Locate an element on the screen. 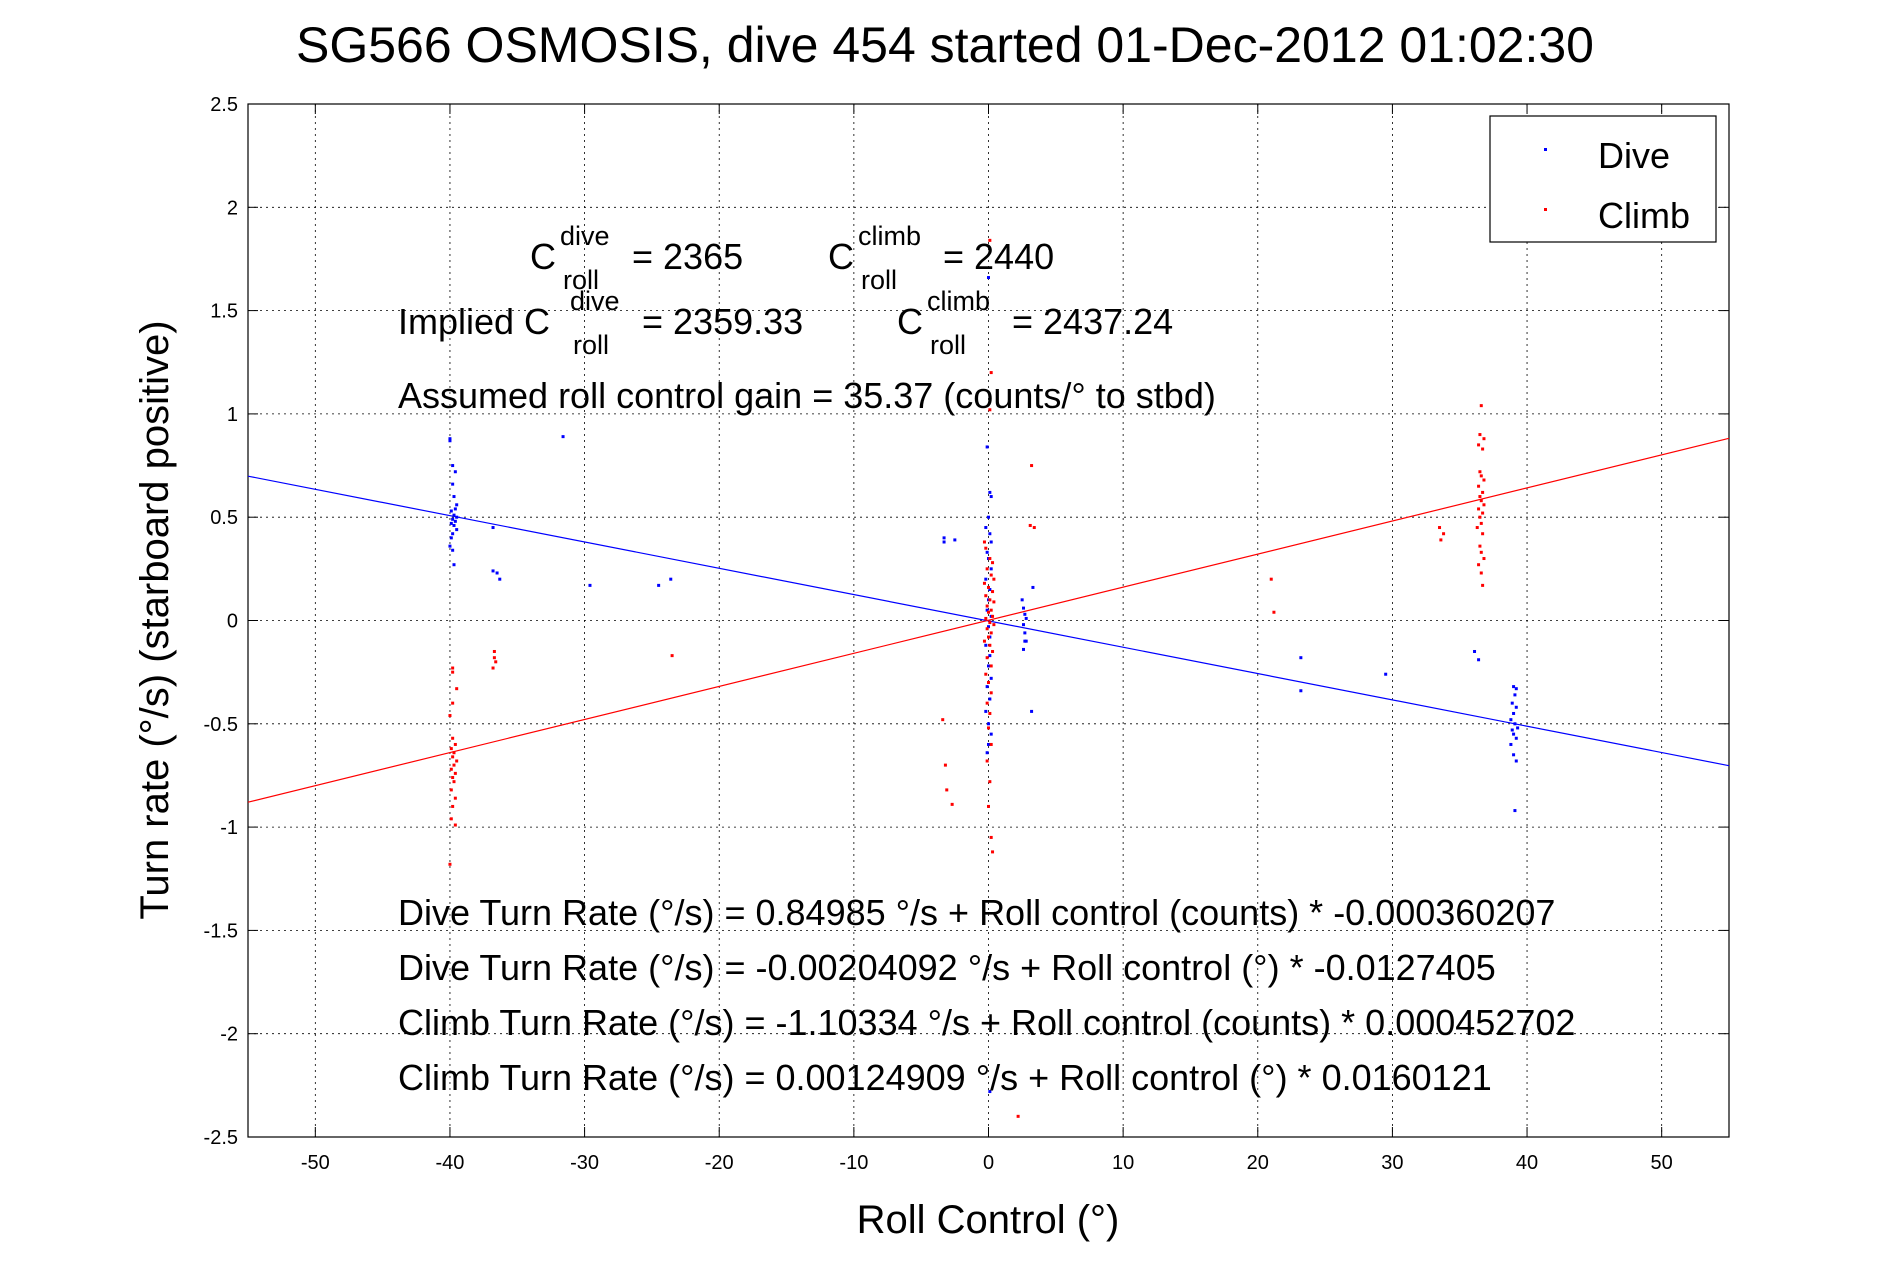 The image size is (1891, 1262). annotation-c-dive: C dive roll = 2365 is located at coordinates (636, 258).